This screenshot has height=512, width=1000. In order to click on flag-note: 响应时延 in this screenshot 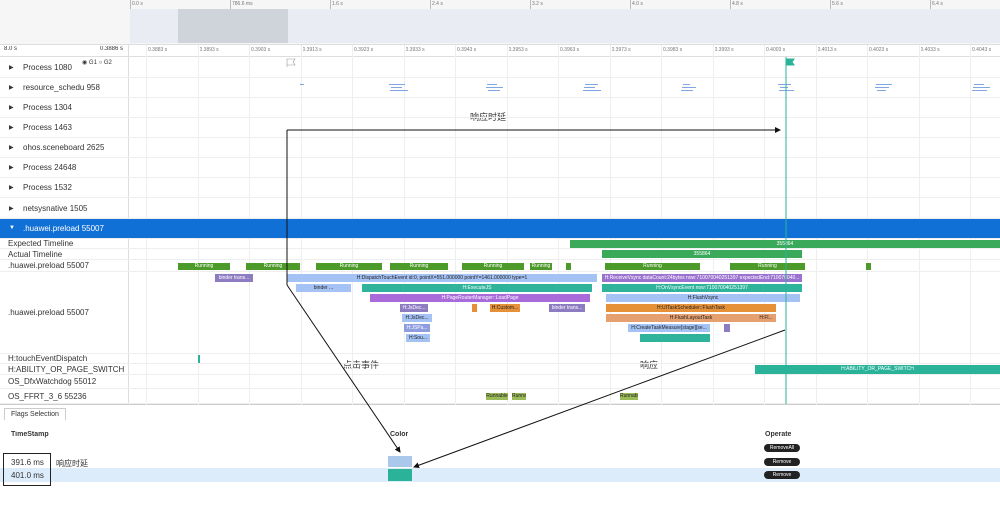, I will do `click(72, 463)`.